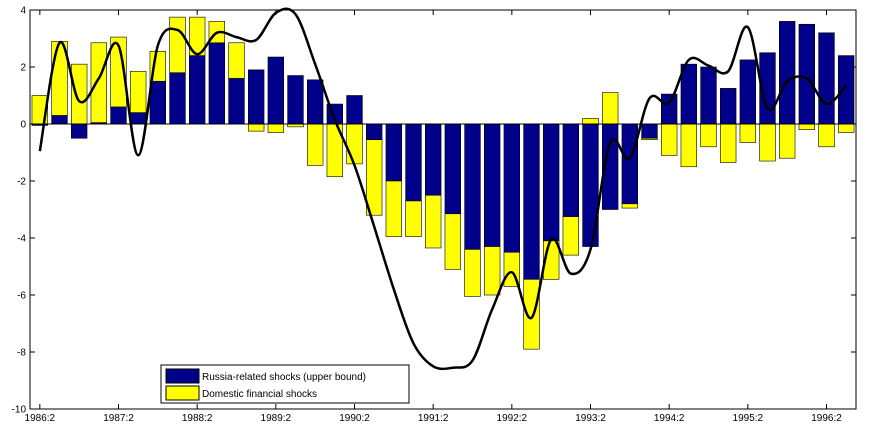 This screenshot has width=870, height=428. What do you see at coordinates (197, 418) in the screenshot?
I see `x-tick-label: 1988:2` at bounding box center [197, 418].